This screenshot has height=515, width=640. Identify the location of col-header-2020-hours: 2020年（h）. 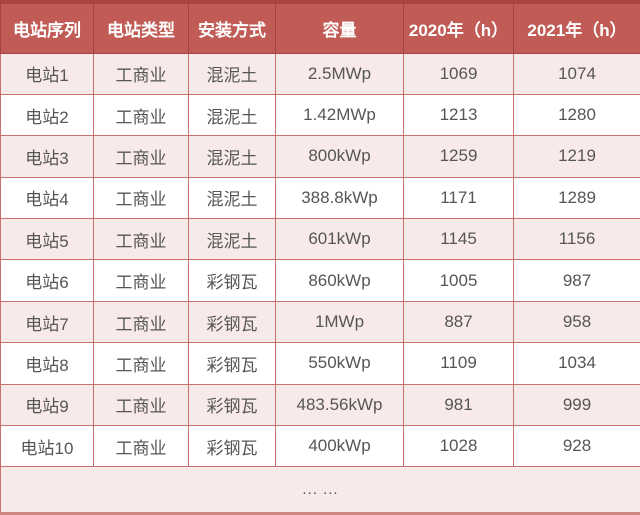
(458, 28).